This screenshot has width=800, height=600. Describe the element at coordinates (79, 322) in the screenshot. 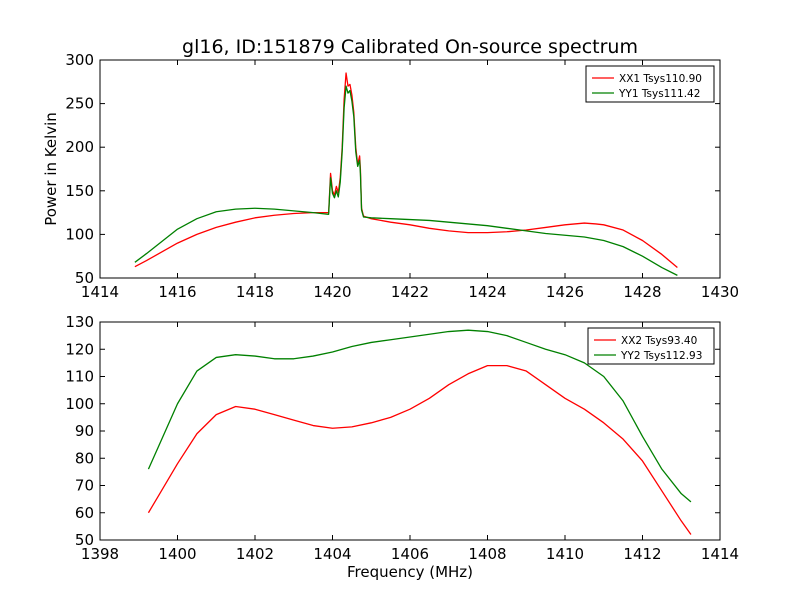

I see `y-tick-label: 130` at that location.